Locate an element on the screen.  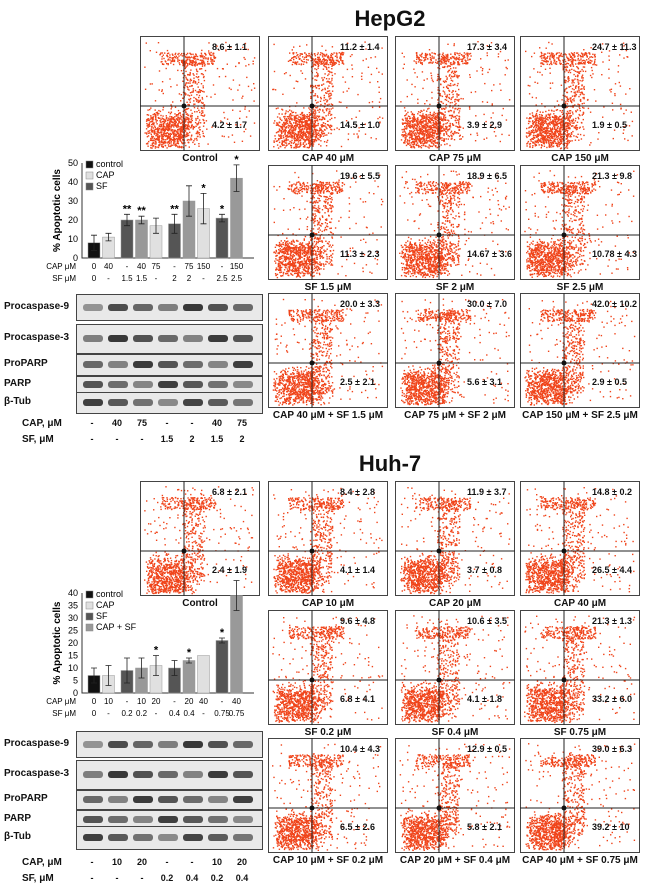
panel-label: SF 0.4 μM is located at coordinates (455, 732).